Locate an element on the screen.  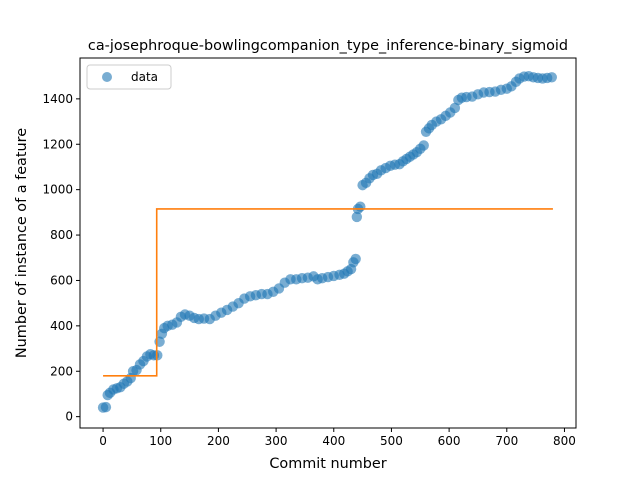
x-axis-label: Commit number is located at coordinates (327, 464).